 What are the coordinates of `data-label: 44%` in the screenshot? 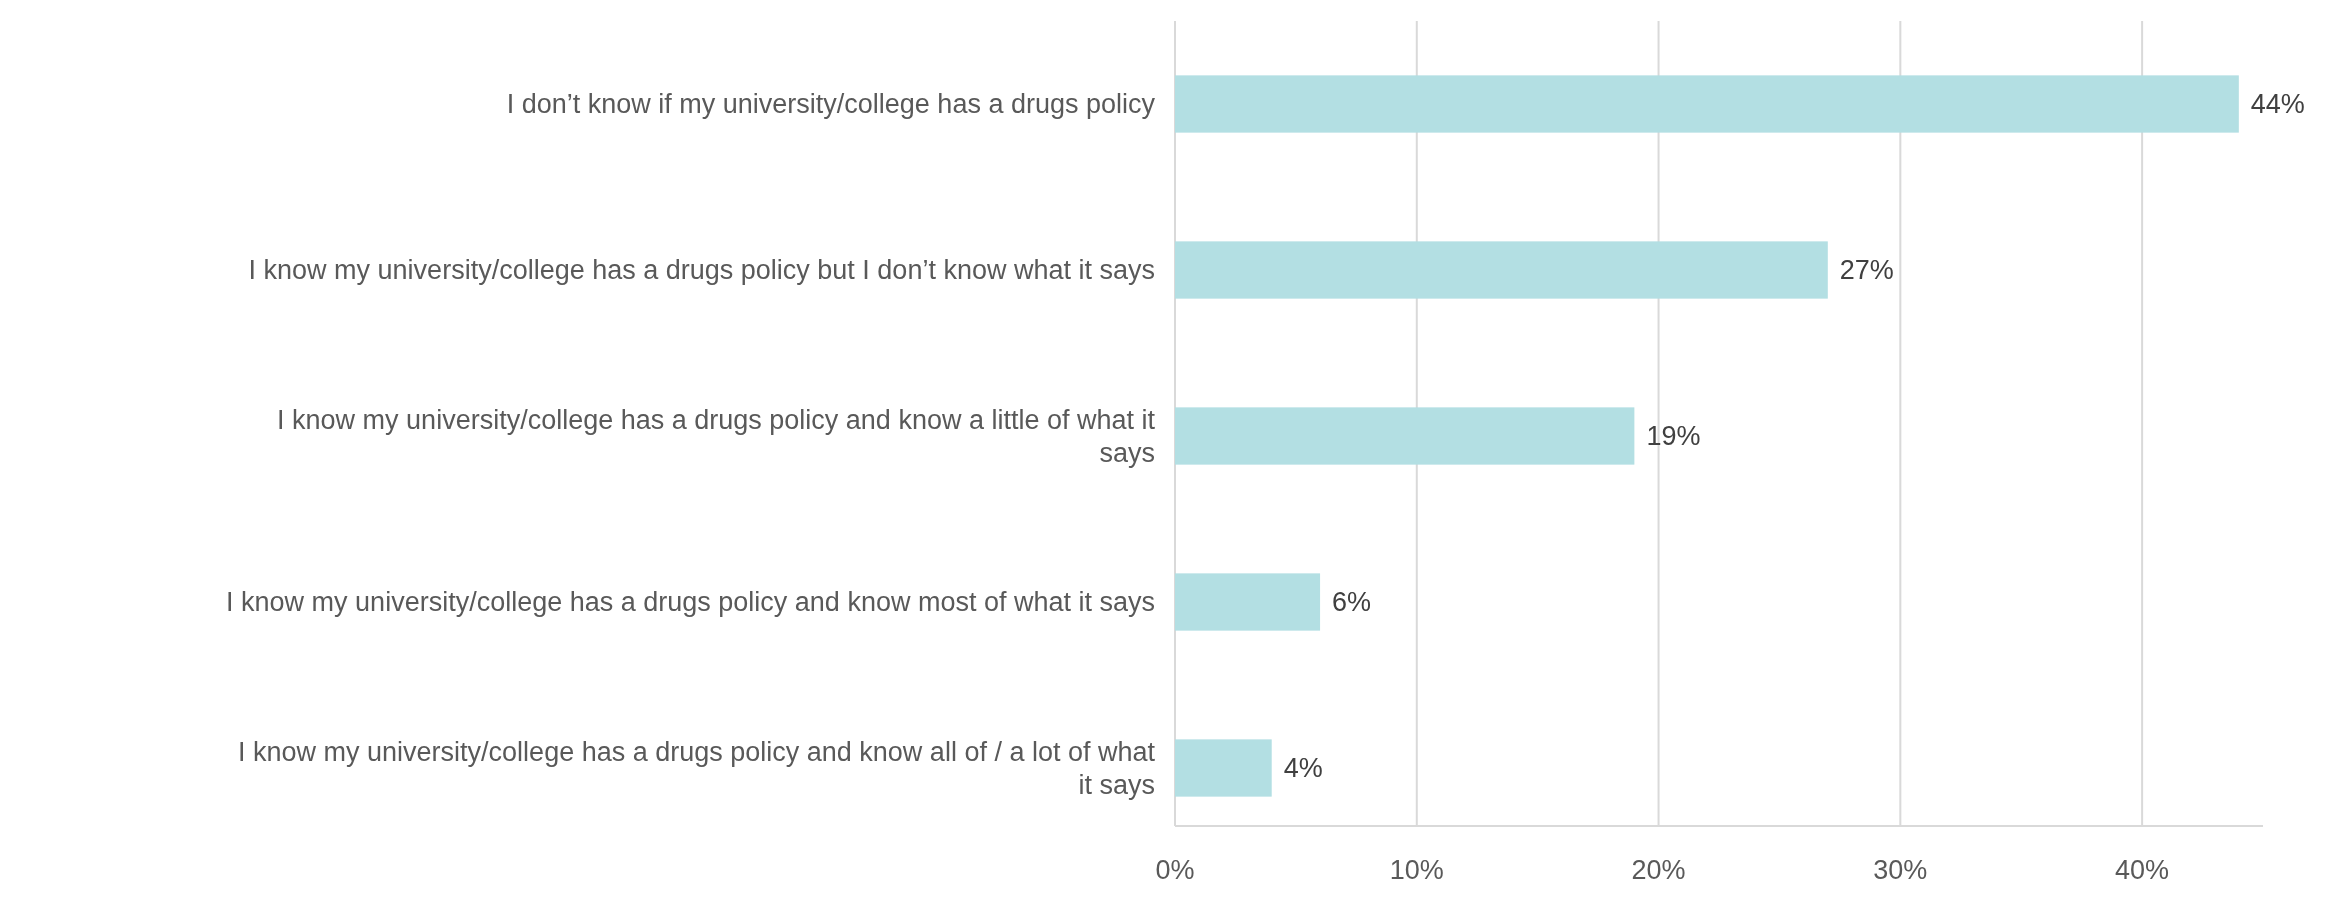 It's located at (2277, 104).